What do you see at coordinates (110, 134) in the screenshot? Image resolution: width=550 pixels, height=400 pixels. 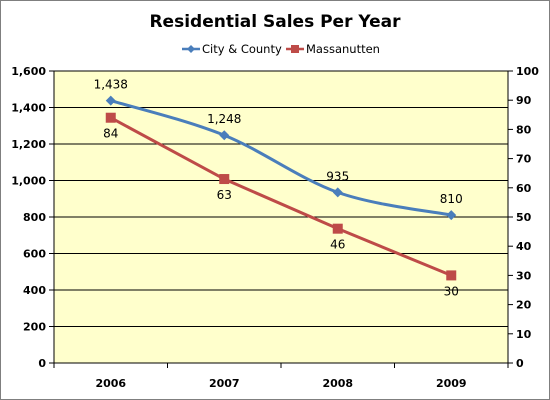 I see `data-label: 84` at bounding box center [110, 134].